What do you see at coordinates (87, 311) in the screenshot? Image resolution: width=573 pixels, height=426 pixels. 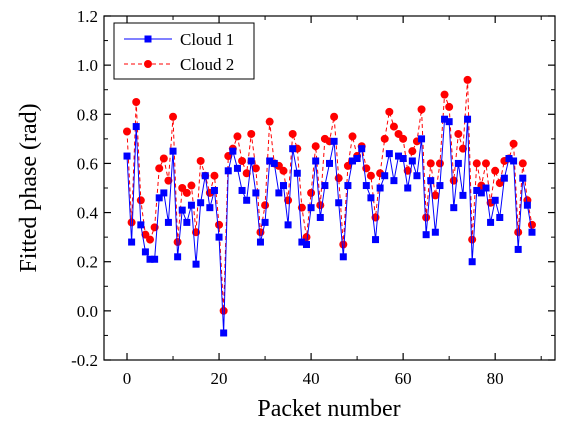 I see `y-tick-label: 0.0` at bounding box center [87, 311].